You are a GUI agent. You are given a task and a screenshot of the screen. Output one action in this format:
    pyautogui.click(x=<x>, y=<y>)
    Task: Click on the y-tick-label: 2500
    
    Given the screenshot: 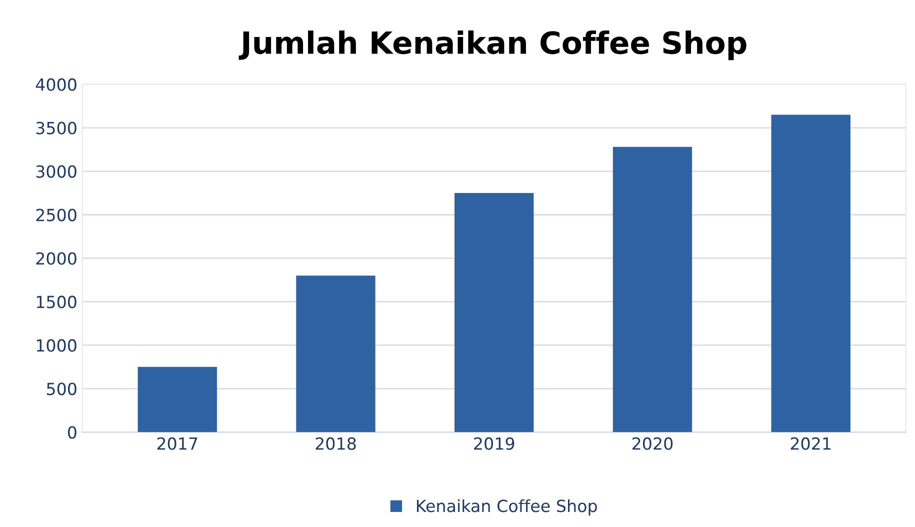 What is the action you would take?
    pyautogui.click(x=56, y=215)
    